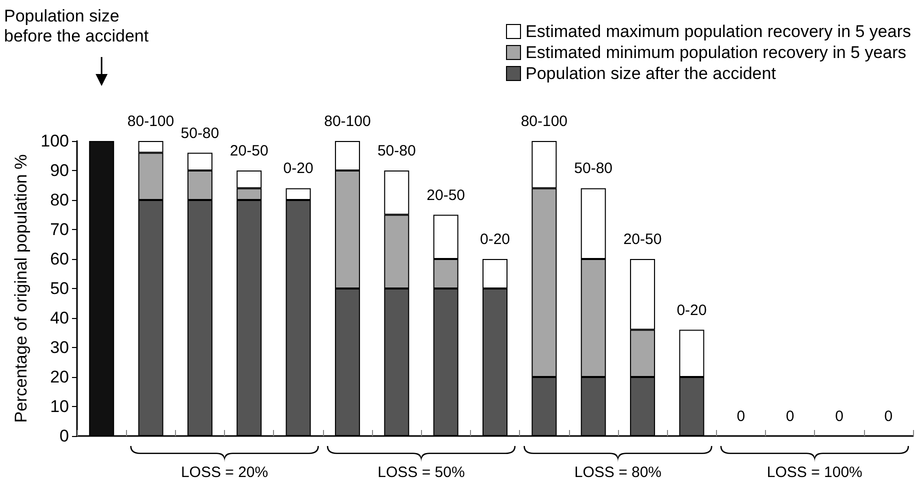 This screenshot has height=489, width=918. I want to click on y-tick-label: 70, so click(59, 229).